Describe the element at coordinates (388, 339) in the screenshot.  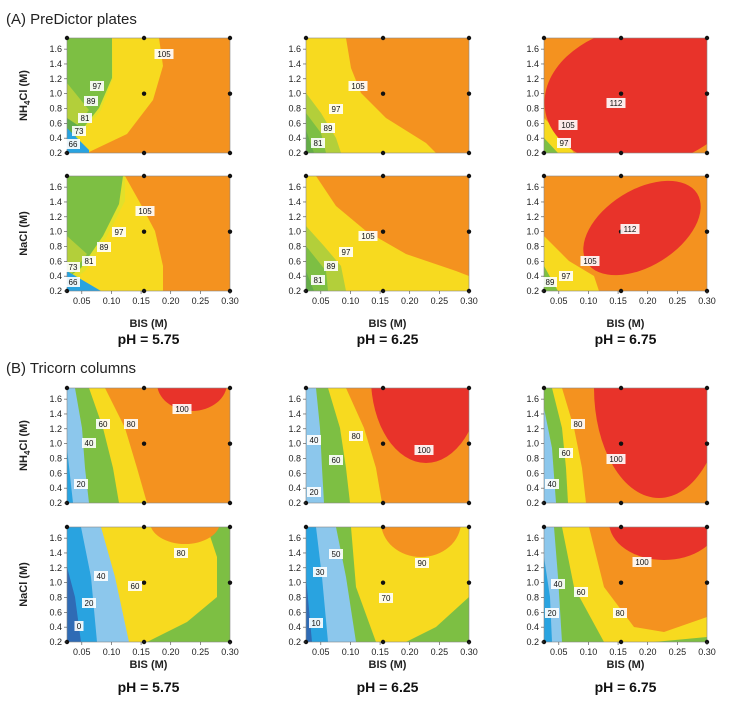
I see `ph-label: pH = 6.25` at that location.